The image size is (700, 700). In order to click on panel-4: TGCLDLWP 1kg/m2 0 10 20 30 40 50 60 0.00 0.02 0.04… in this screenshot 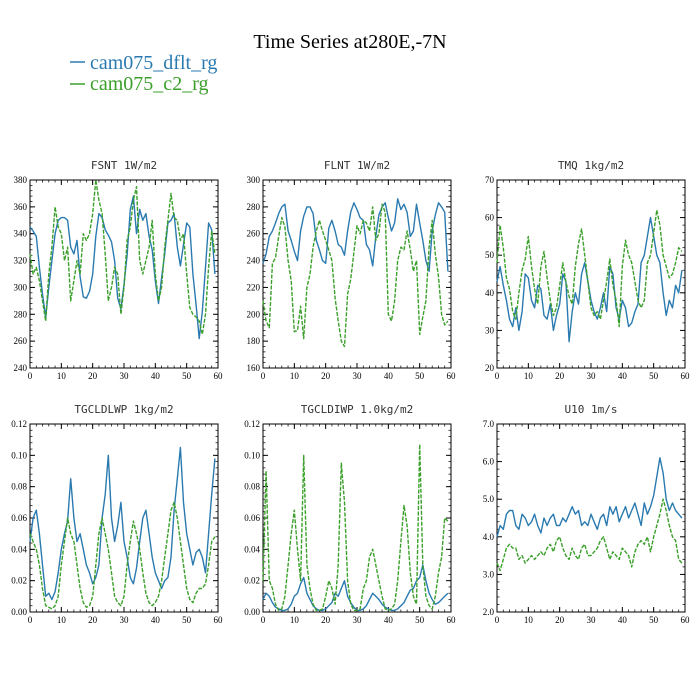, I will do `click(117, 514)`.